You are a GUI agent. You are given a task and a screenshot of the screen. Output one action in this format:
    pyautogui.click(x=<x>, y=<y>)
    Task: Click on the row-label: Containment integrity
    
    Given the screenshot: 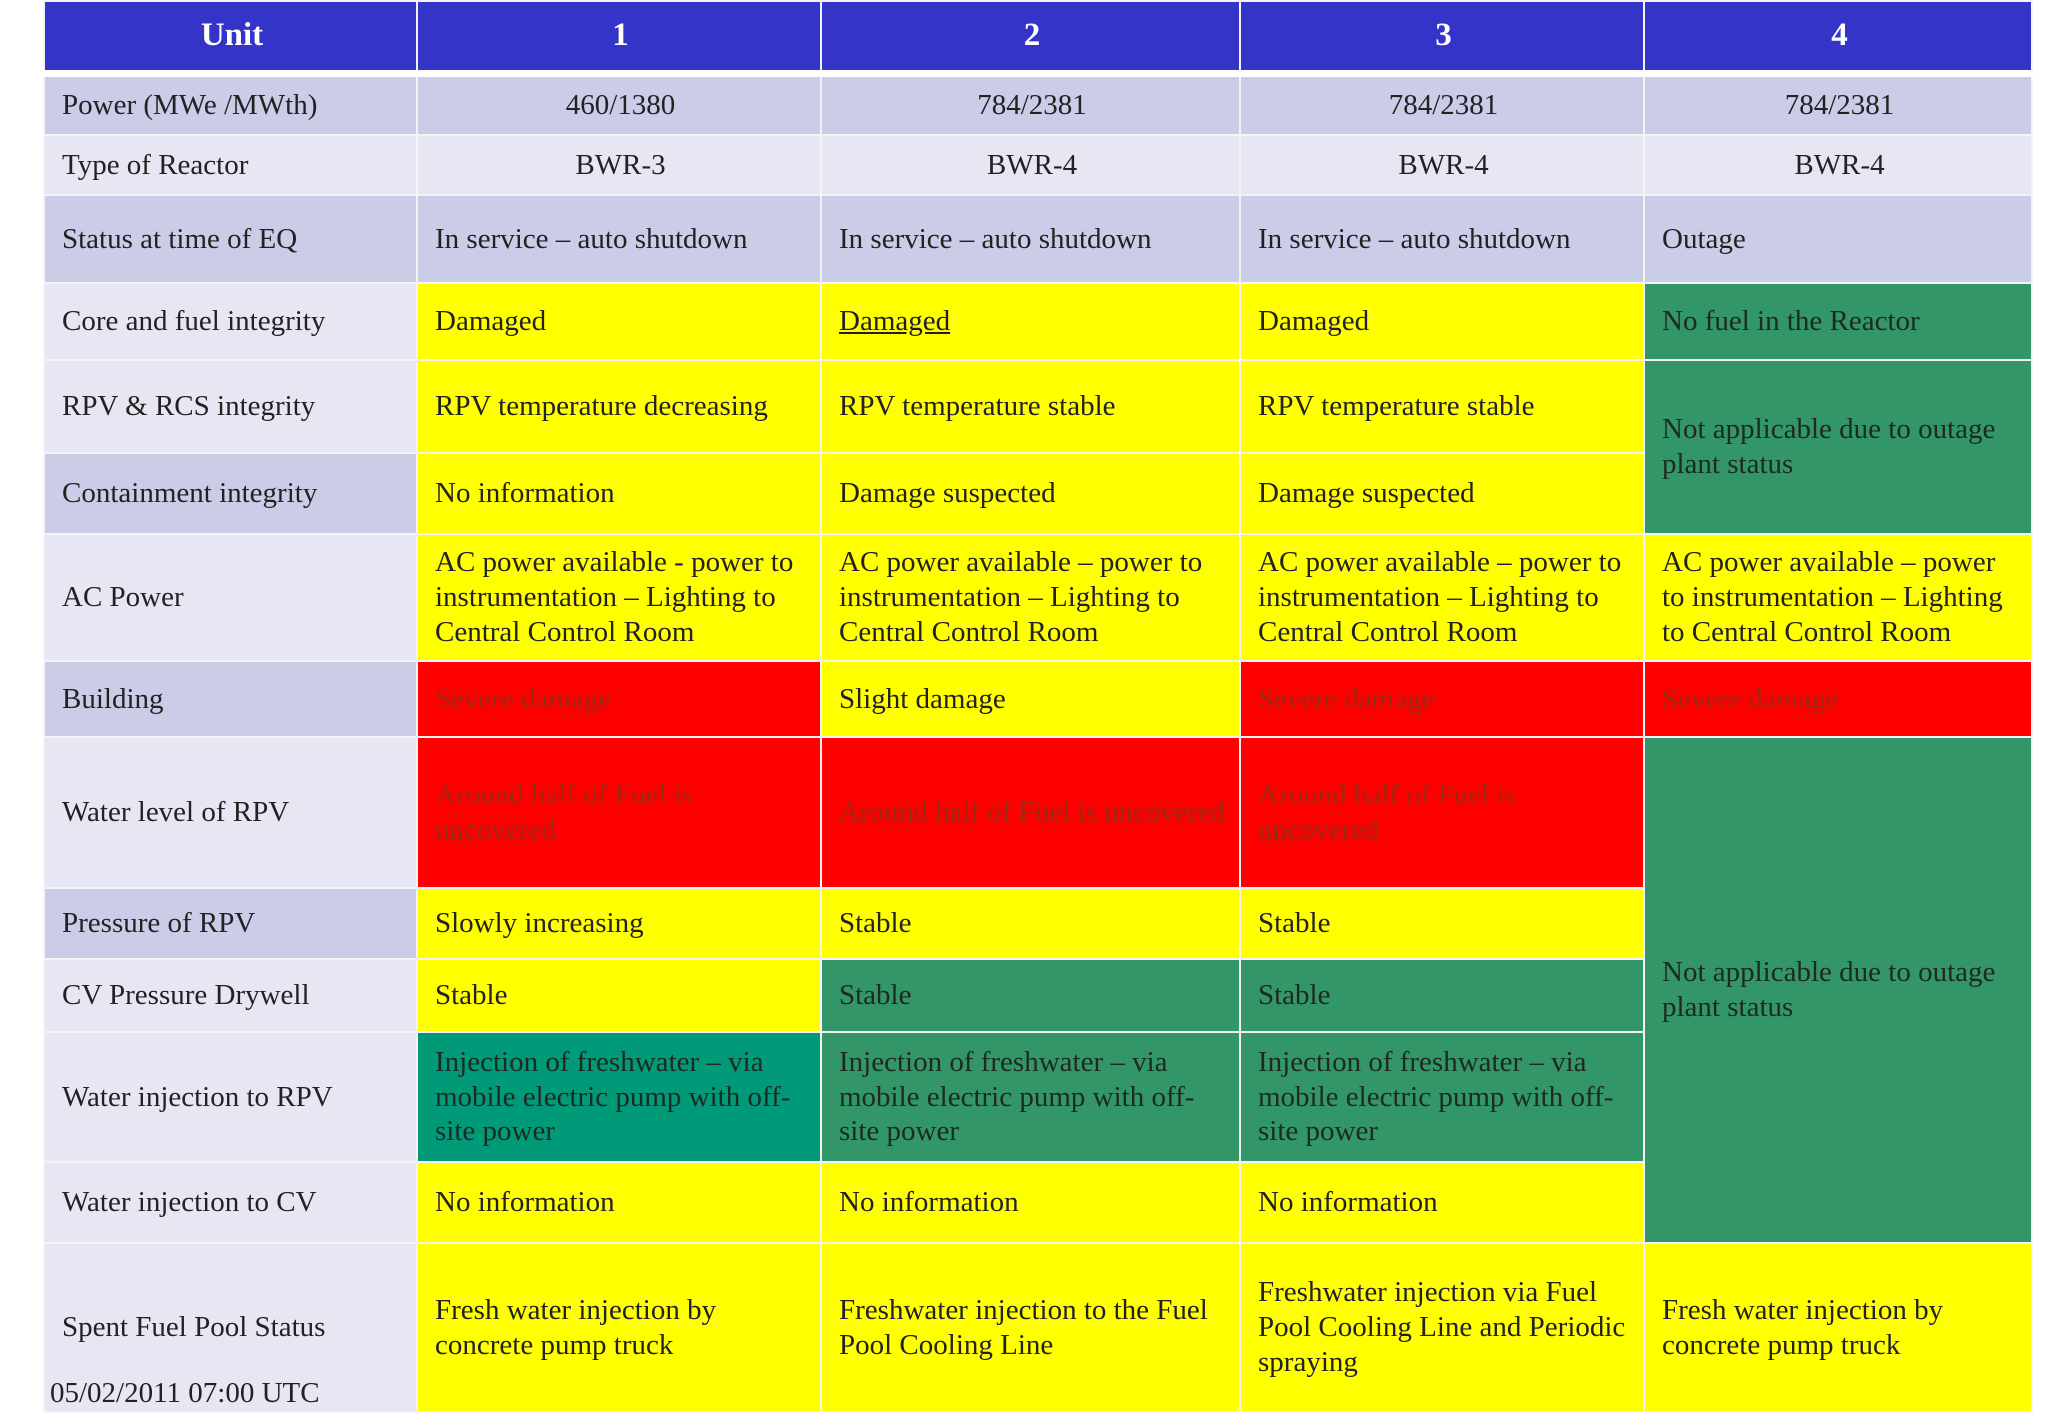 What is the action you would take?
    pyautogui.click(x=230, y=493)
    